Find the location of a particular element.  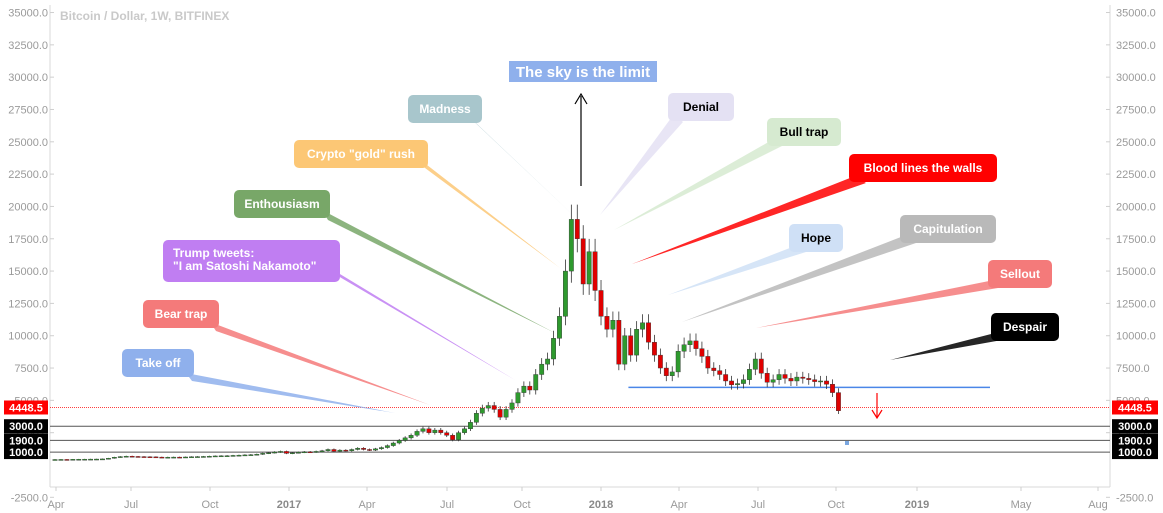

level-label-left: 1000.0 is located at coordinates (26, 452).